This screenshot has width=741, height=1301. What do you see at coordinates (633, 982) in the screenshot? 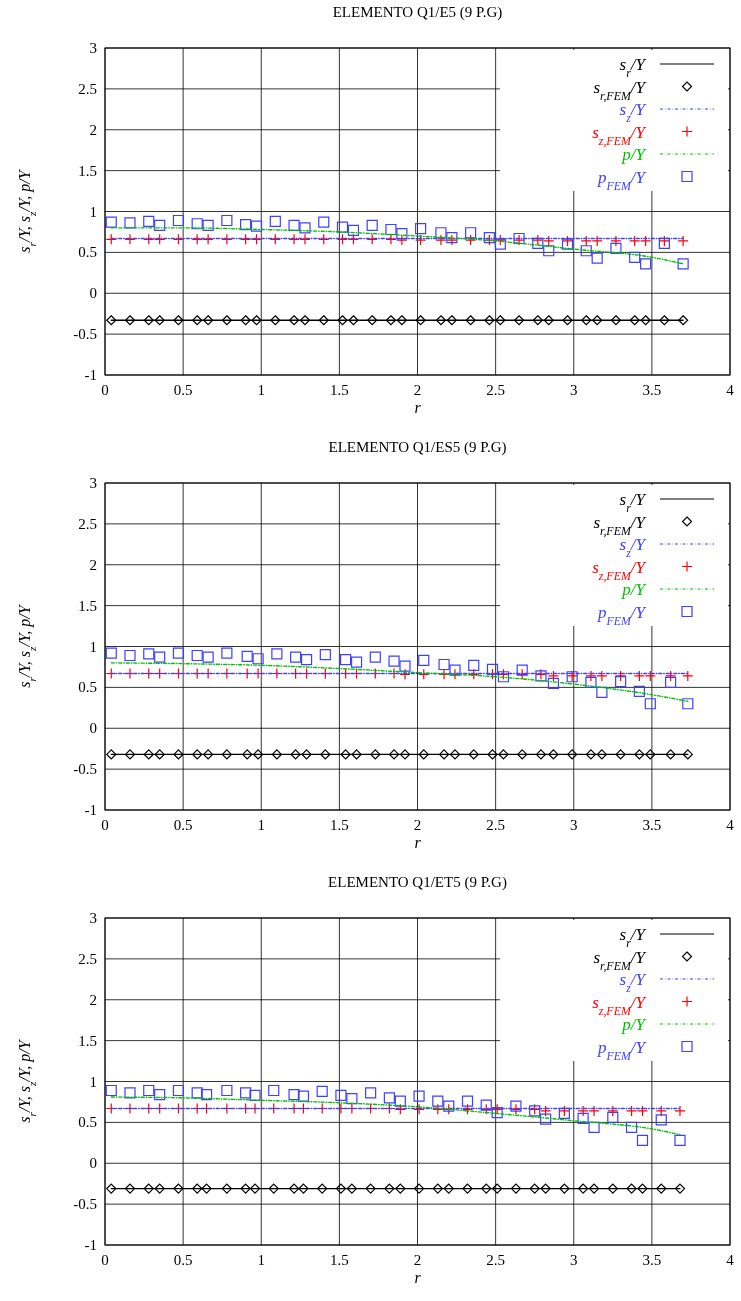
I see `legend-label: s$_{z}$/Y` at bounding box center [633, 982].